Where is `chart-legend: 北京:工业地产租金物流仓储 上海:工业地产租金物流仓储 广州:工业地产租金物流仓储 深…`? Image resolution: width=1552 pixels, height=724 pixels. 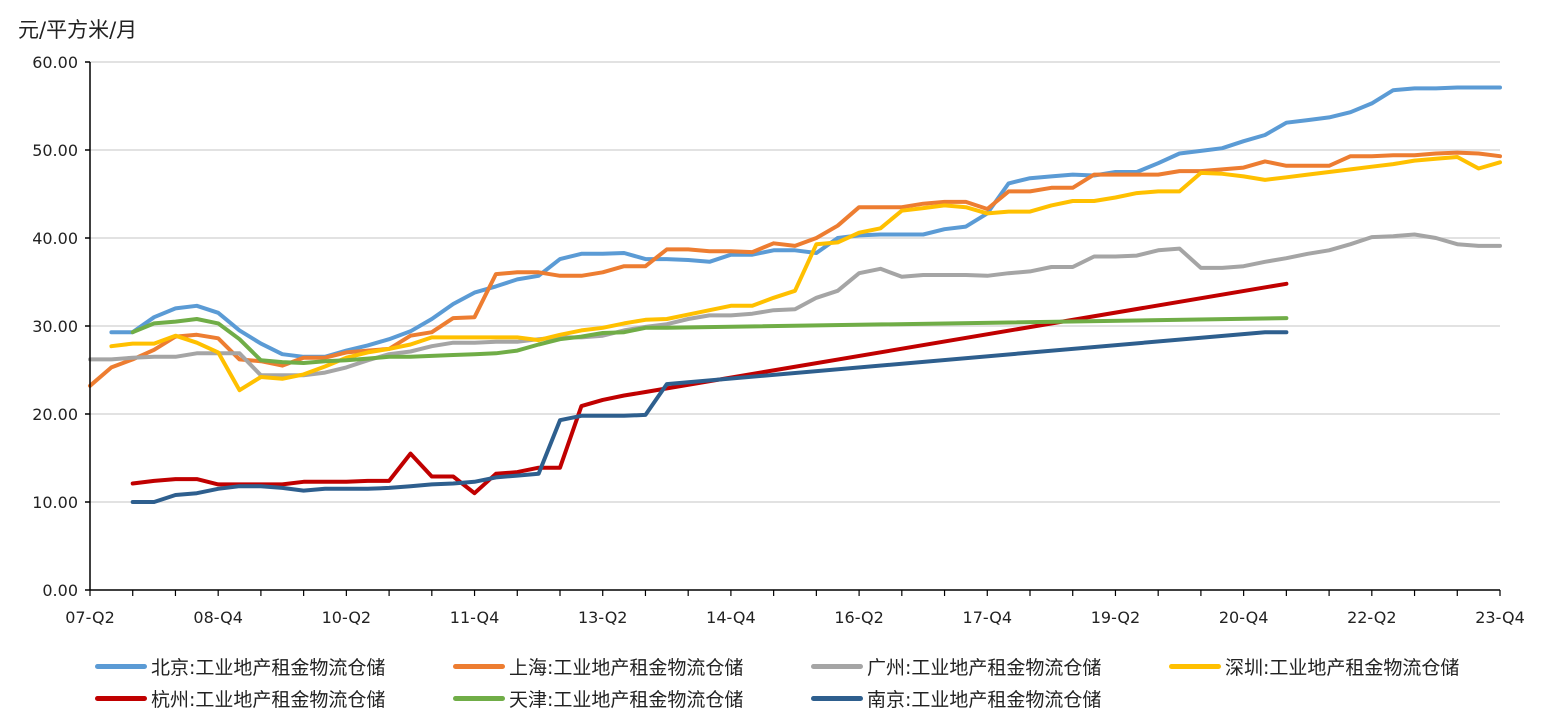 chart-legend: 北京:工业地产租金物流仓储 上海:工业地产租金物流仓储 广州:工业地产租金物流仓储 深… is located at coordinates (815, 682).